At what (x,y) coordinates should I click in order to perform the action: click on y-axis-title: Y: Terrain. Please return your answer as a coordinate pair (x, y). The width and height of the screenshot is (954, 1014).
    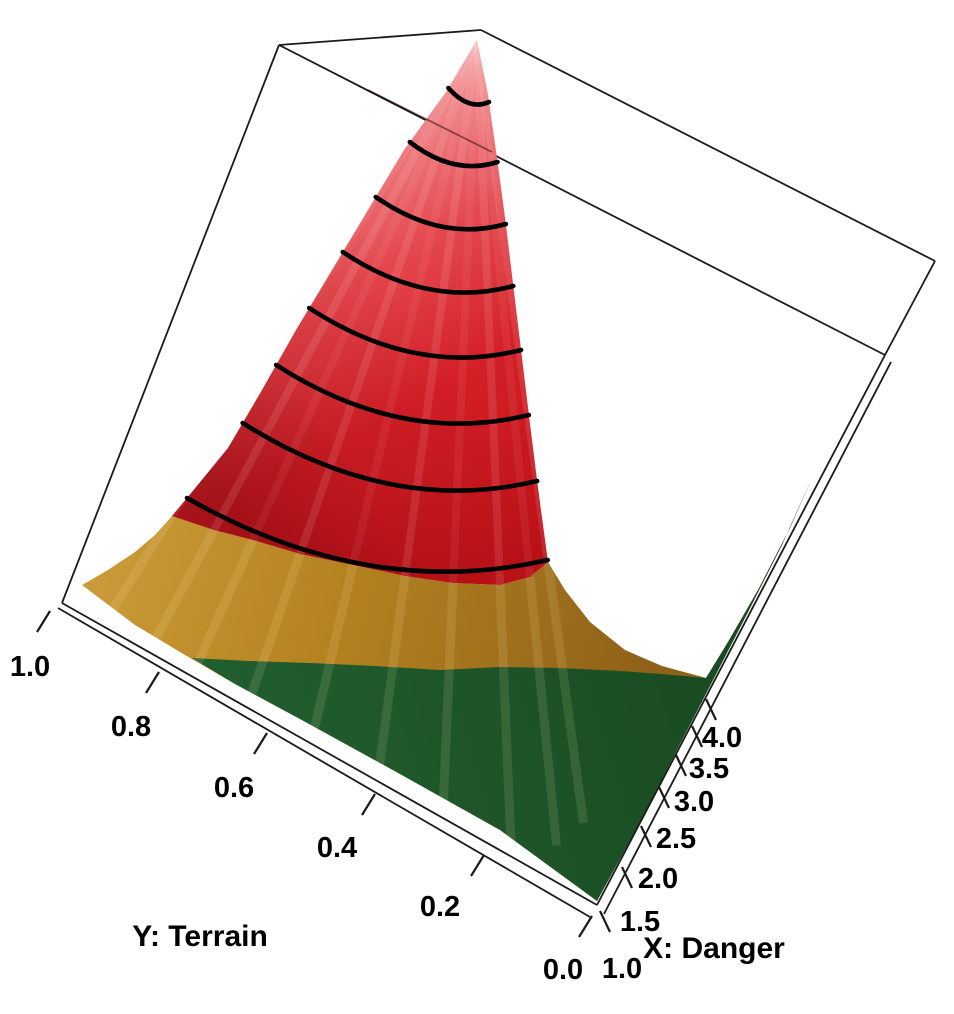
    Looking at the image, I should click on (200, 936).